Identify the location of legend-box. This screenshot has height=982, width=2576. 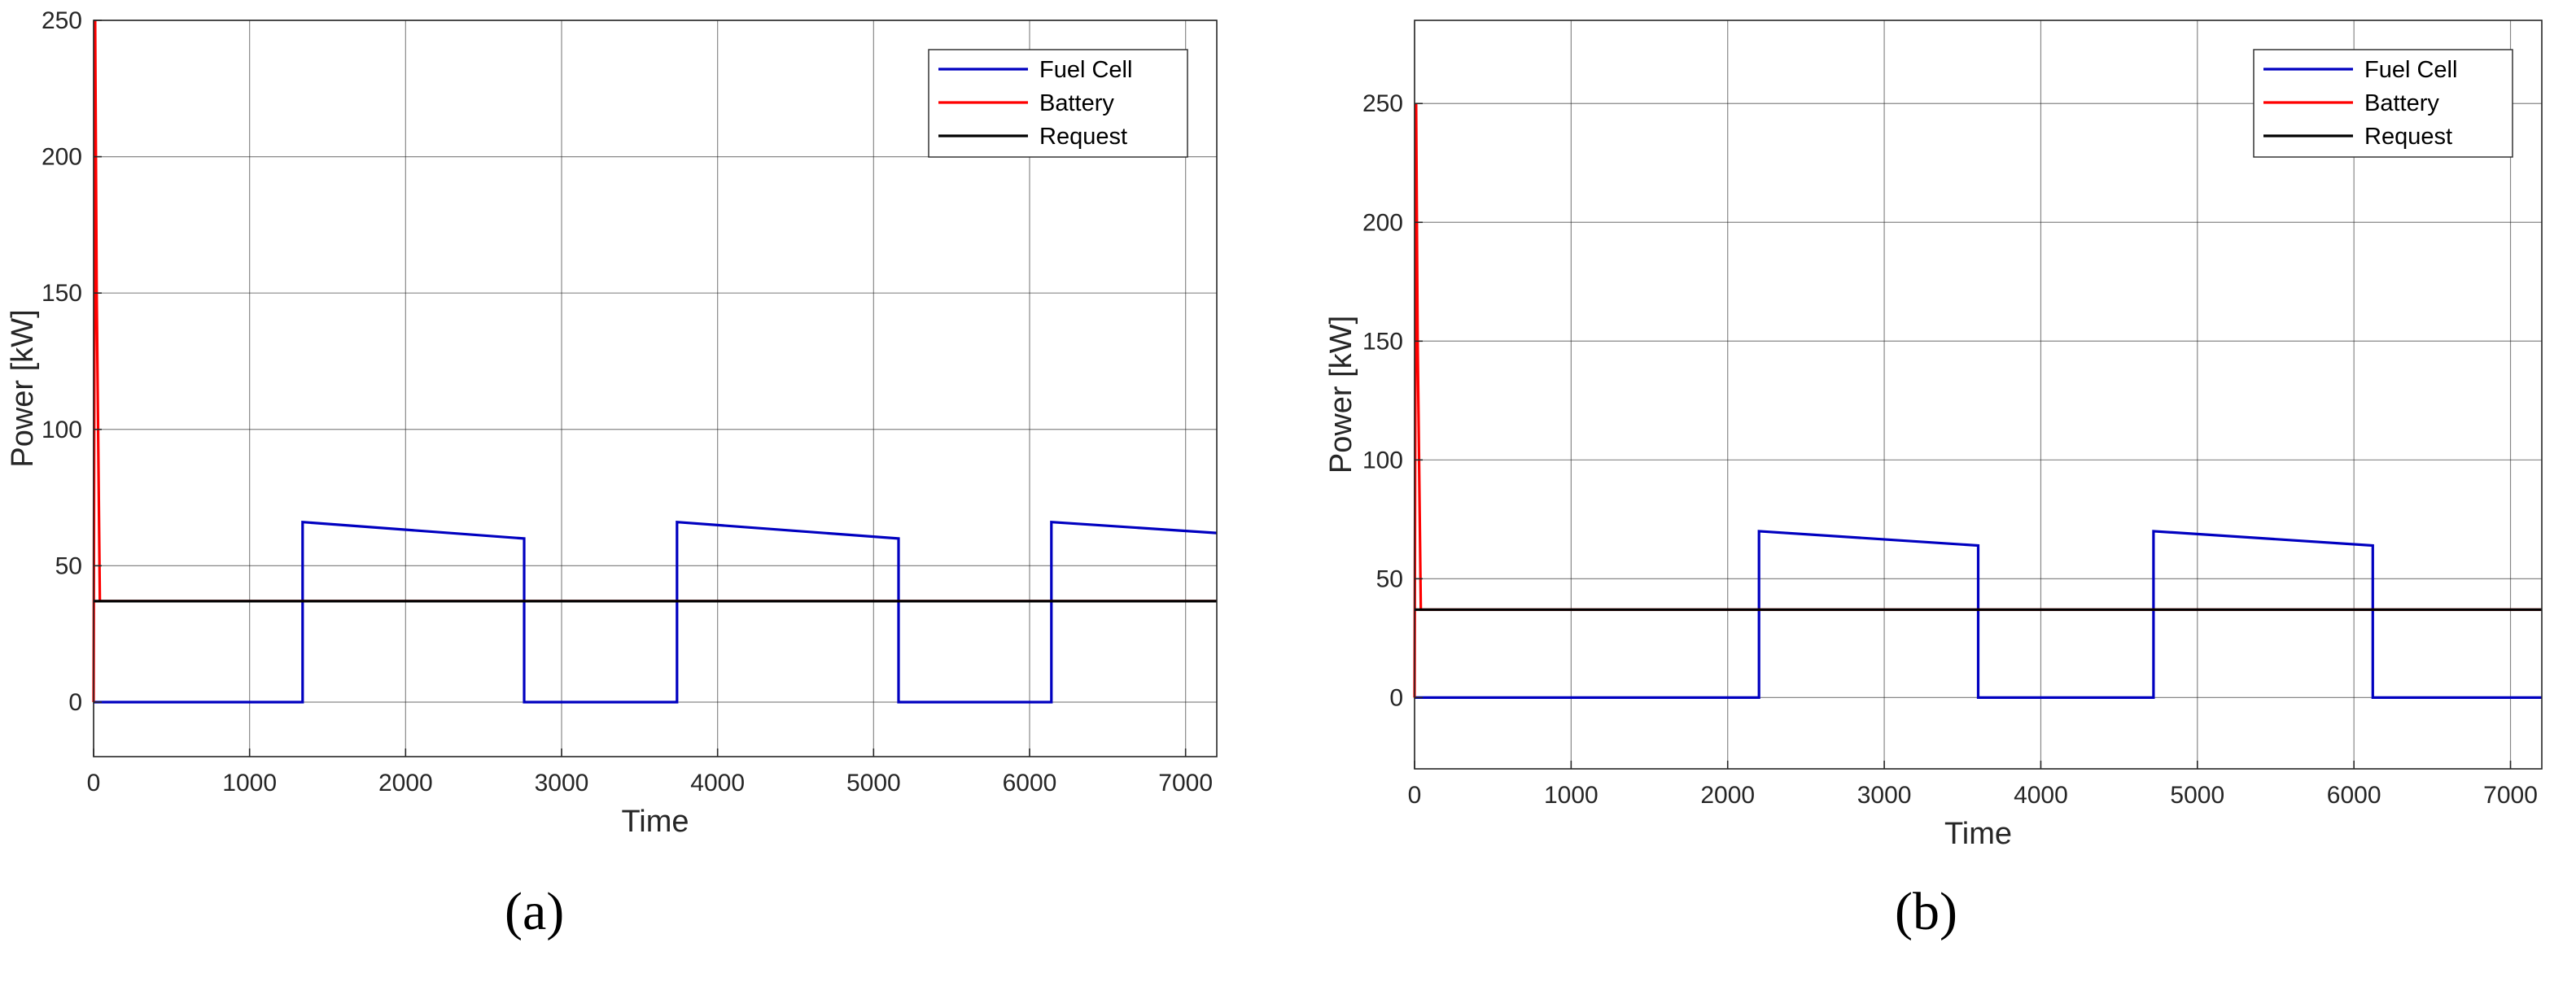
(1058, 104).